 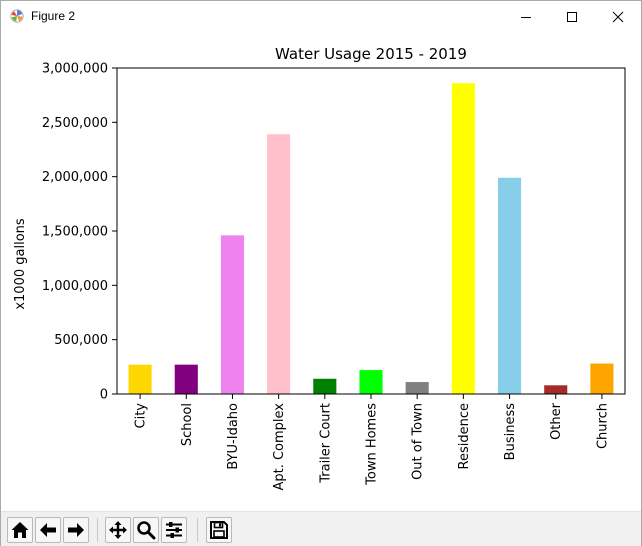 I want to click on move-icon, so click(x=118, y=530).